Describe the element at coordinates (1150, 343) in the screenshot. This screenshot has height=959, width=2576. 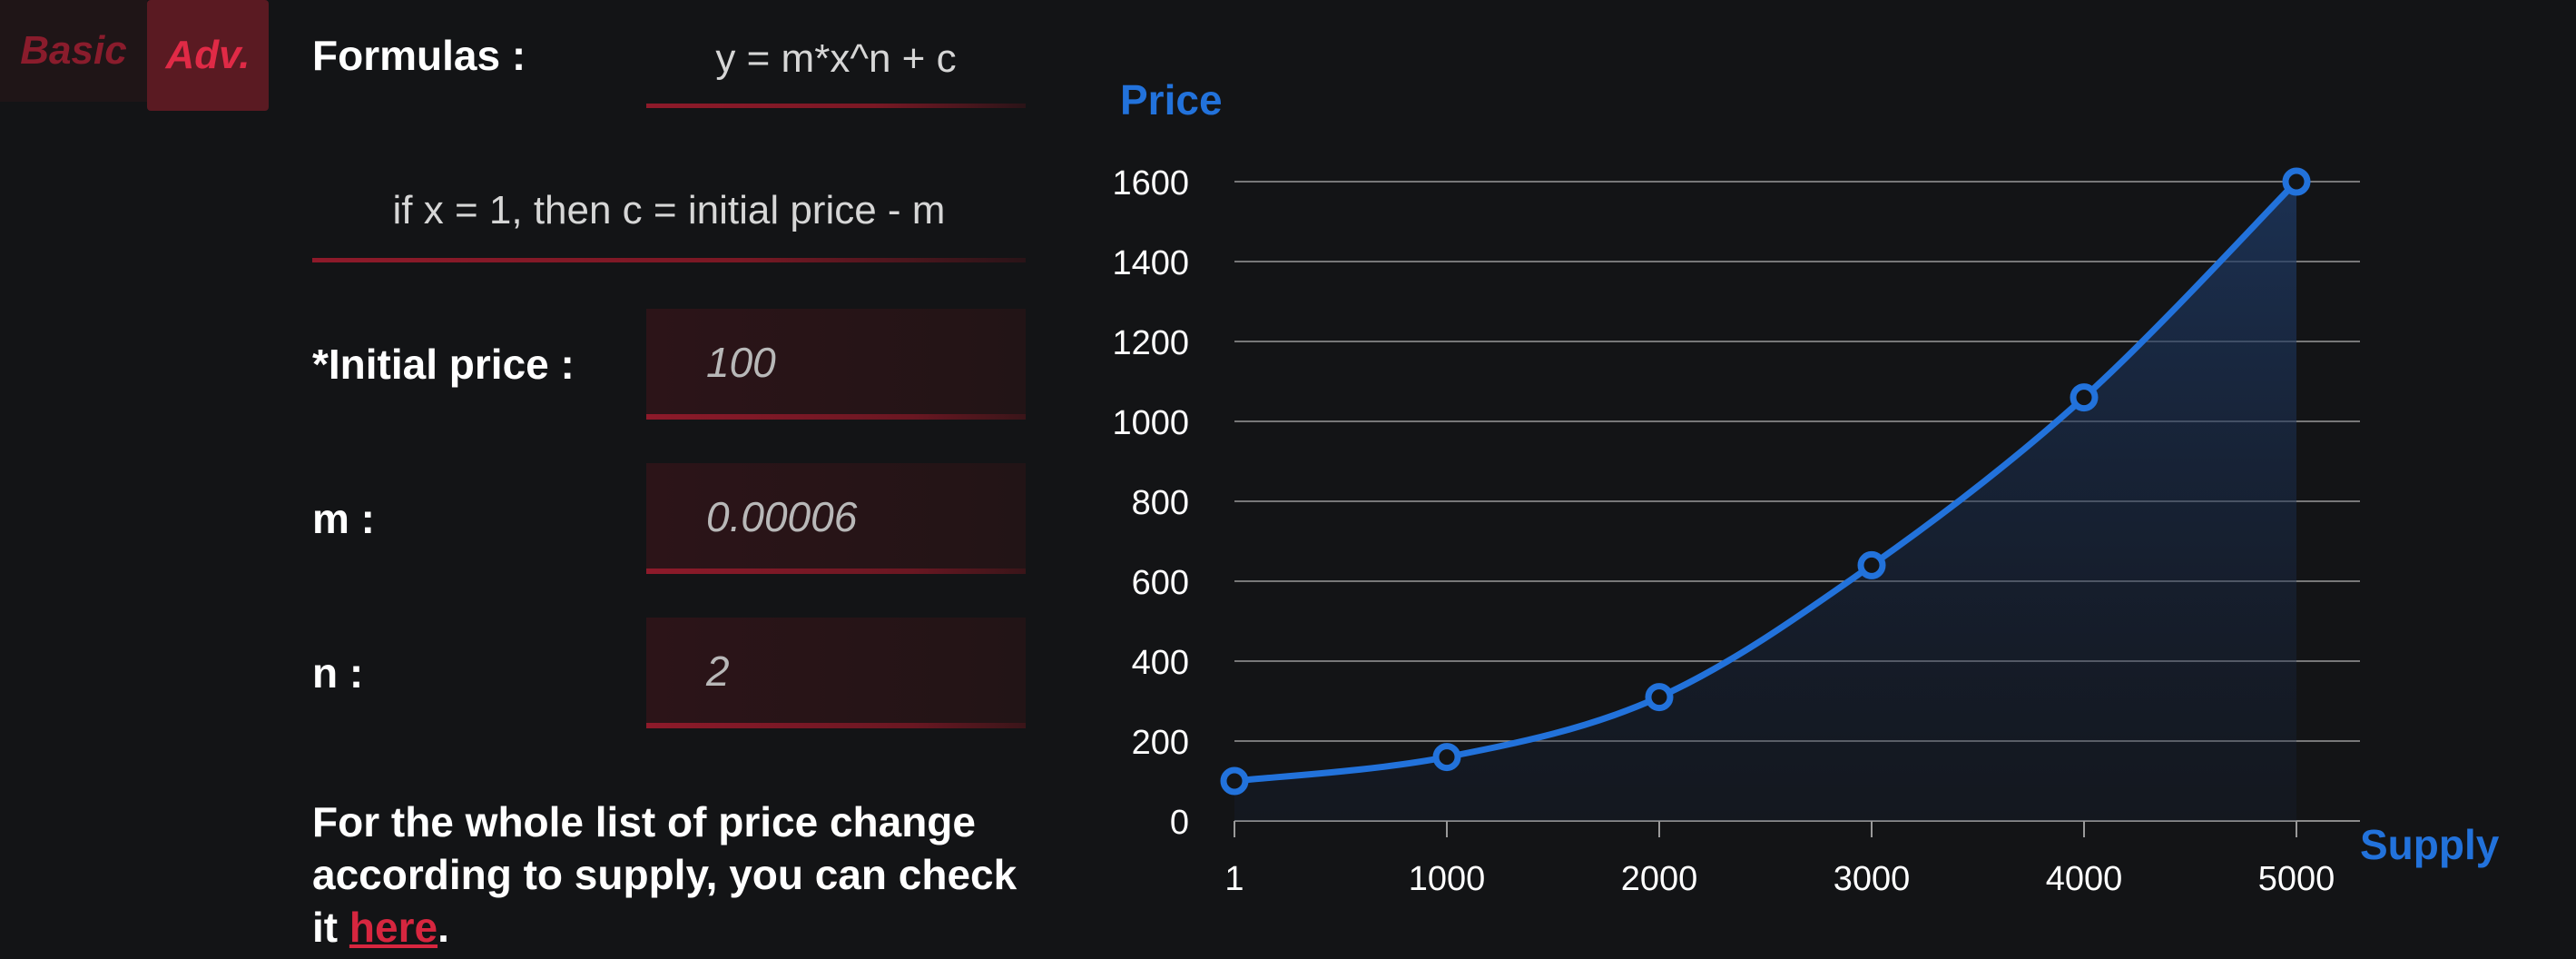
I see `y-tick-label-1200: 1200` at that location.